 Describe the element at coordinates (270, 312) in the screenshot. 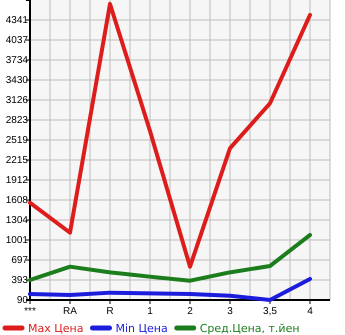

I see `x-tick-label: 3,5` at that location.